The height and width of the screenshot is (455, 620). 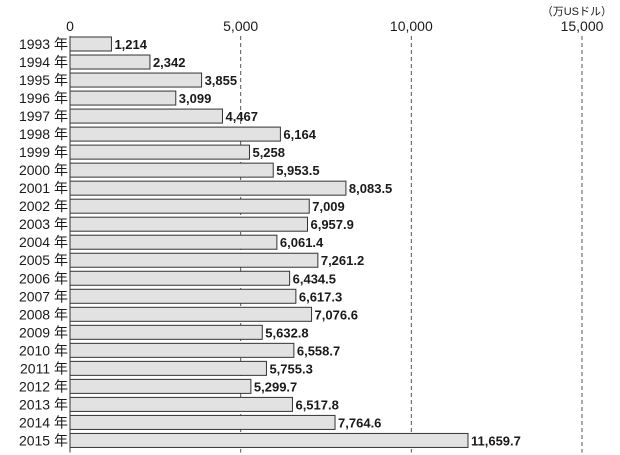 I want to click on value-label: 5,953.5, so click(x=297, y=170).